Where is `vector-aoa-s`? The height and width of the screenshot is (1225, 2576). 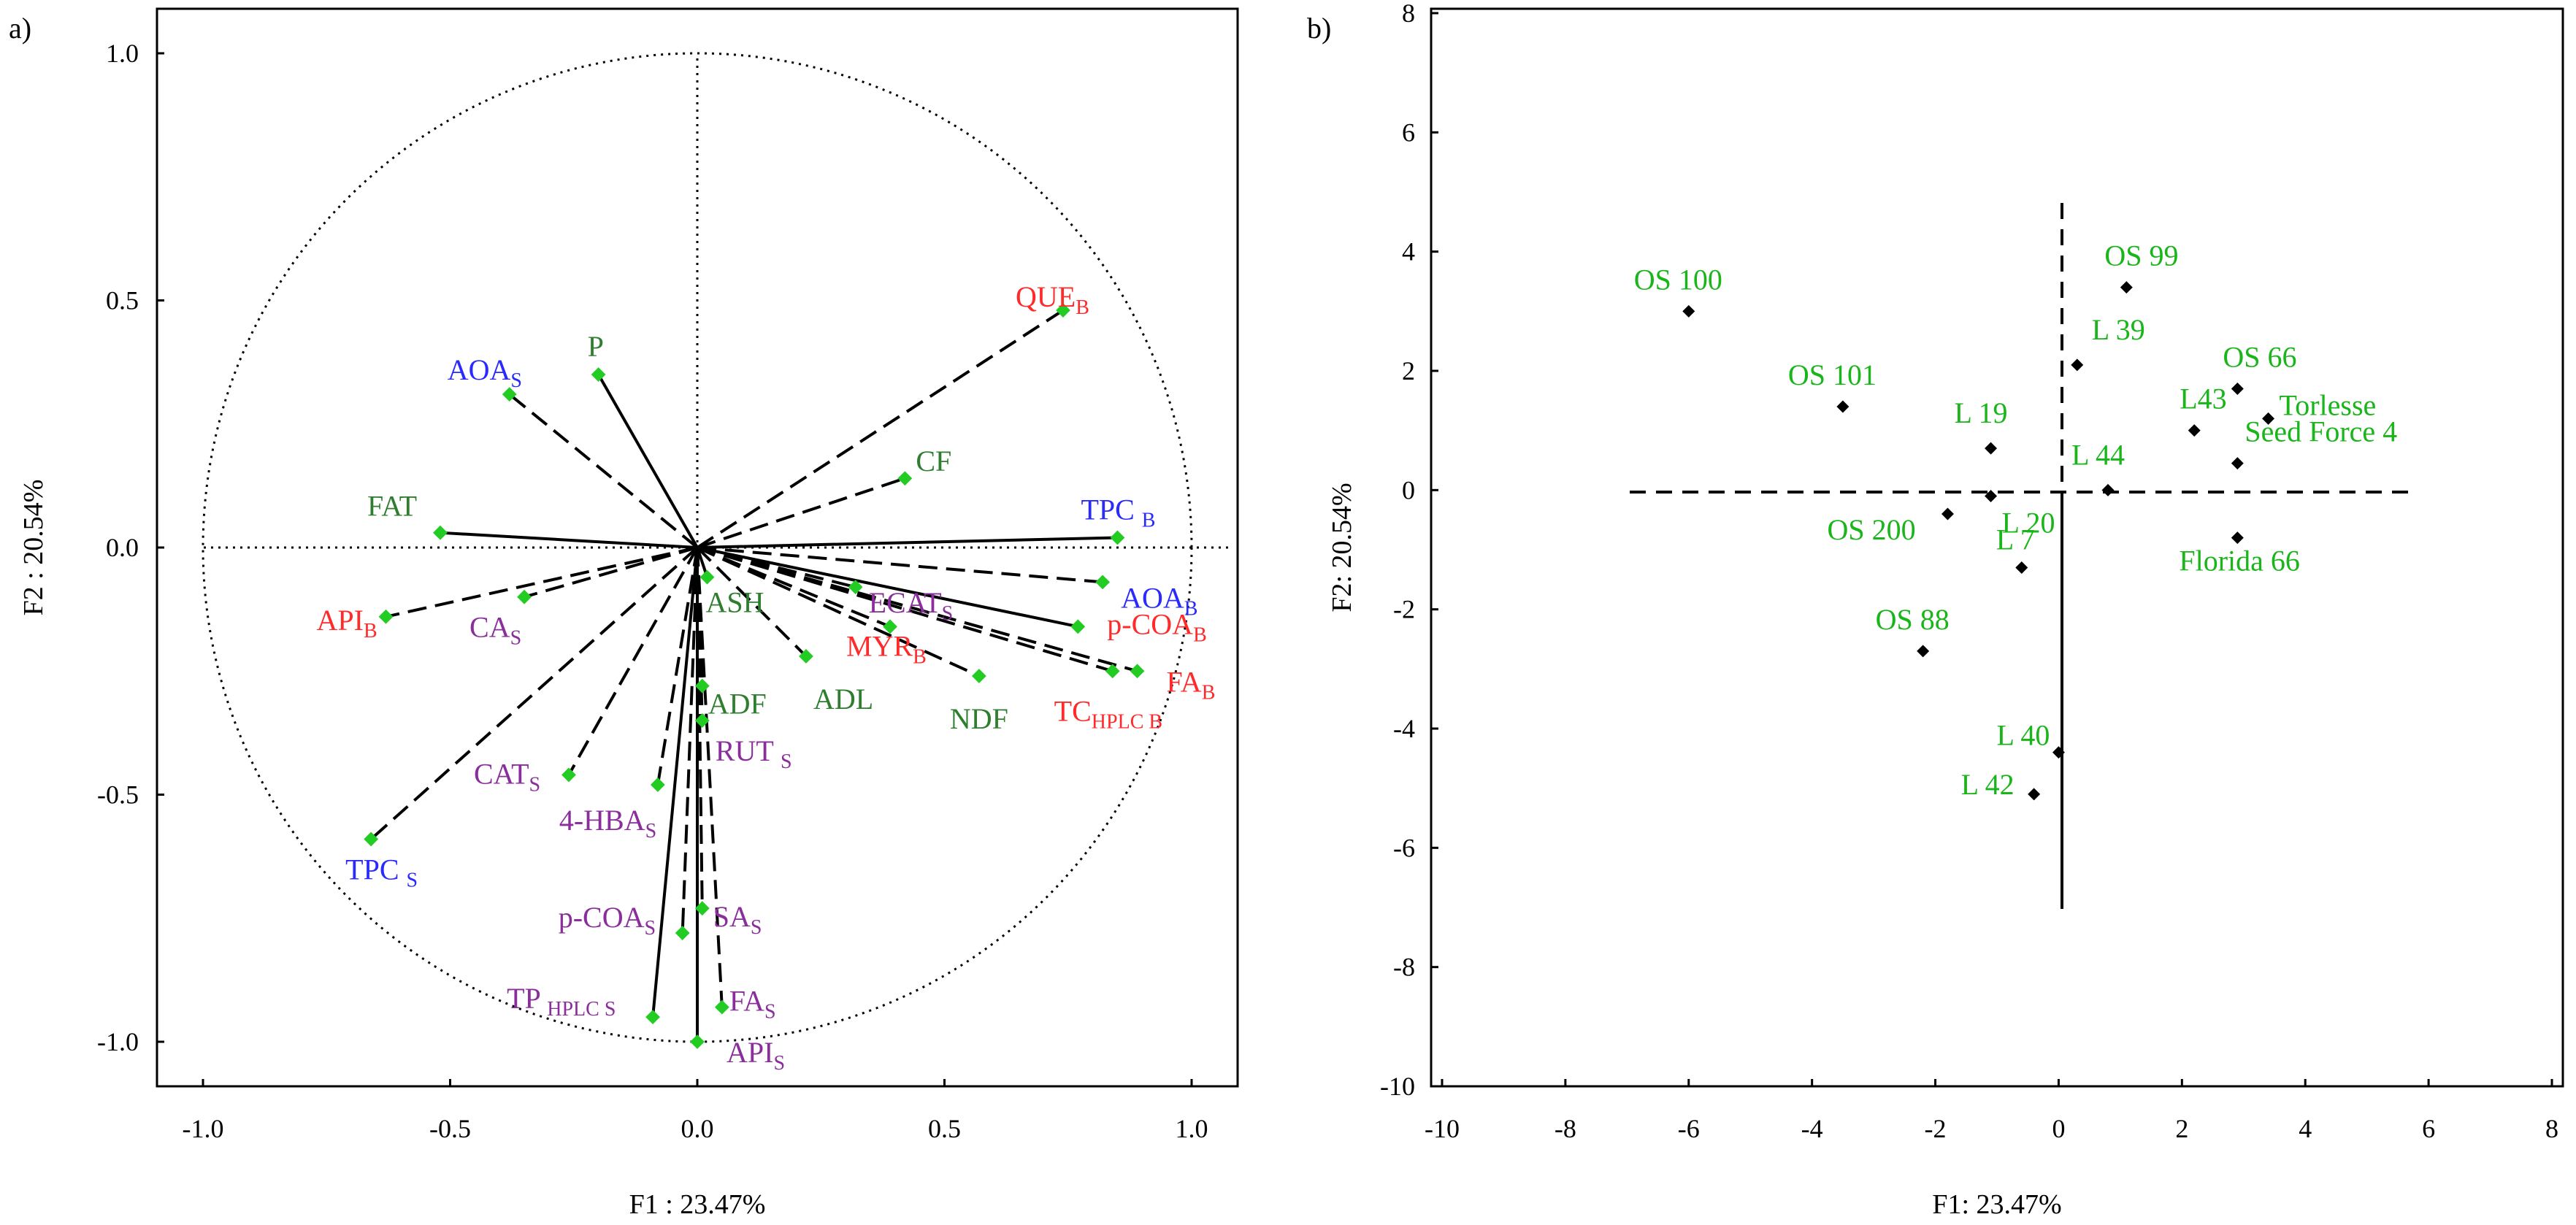
vector-aoa-s is located at coordinates (603, 471).